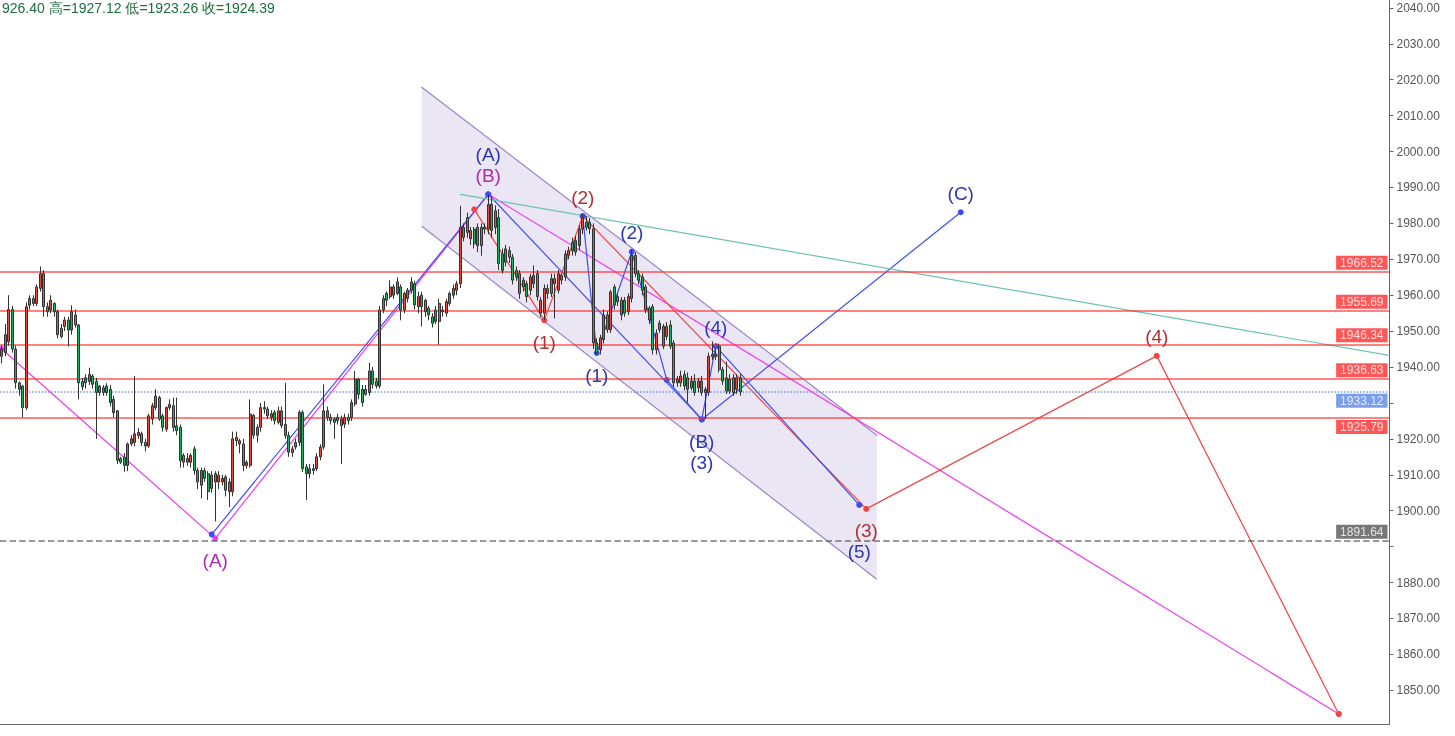 The width and height of the screenshot is (1455, 736). What do you see at coordinates (1418, 474) in the screenshot?
I see `y-tick-label: 1910.00` at bounding box center [1418, 474].